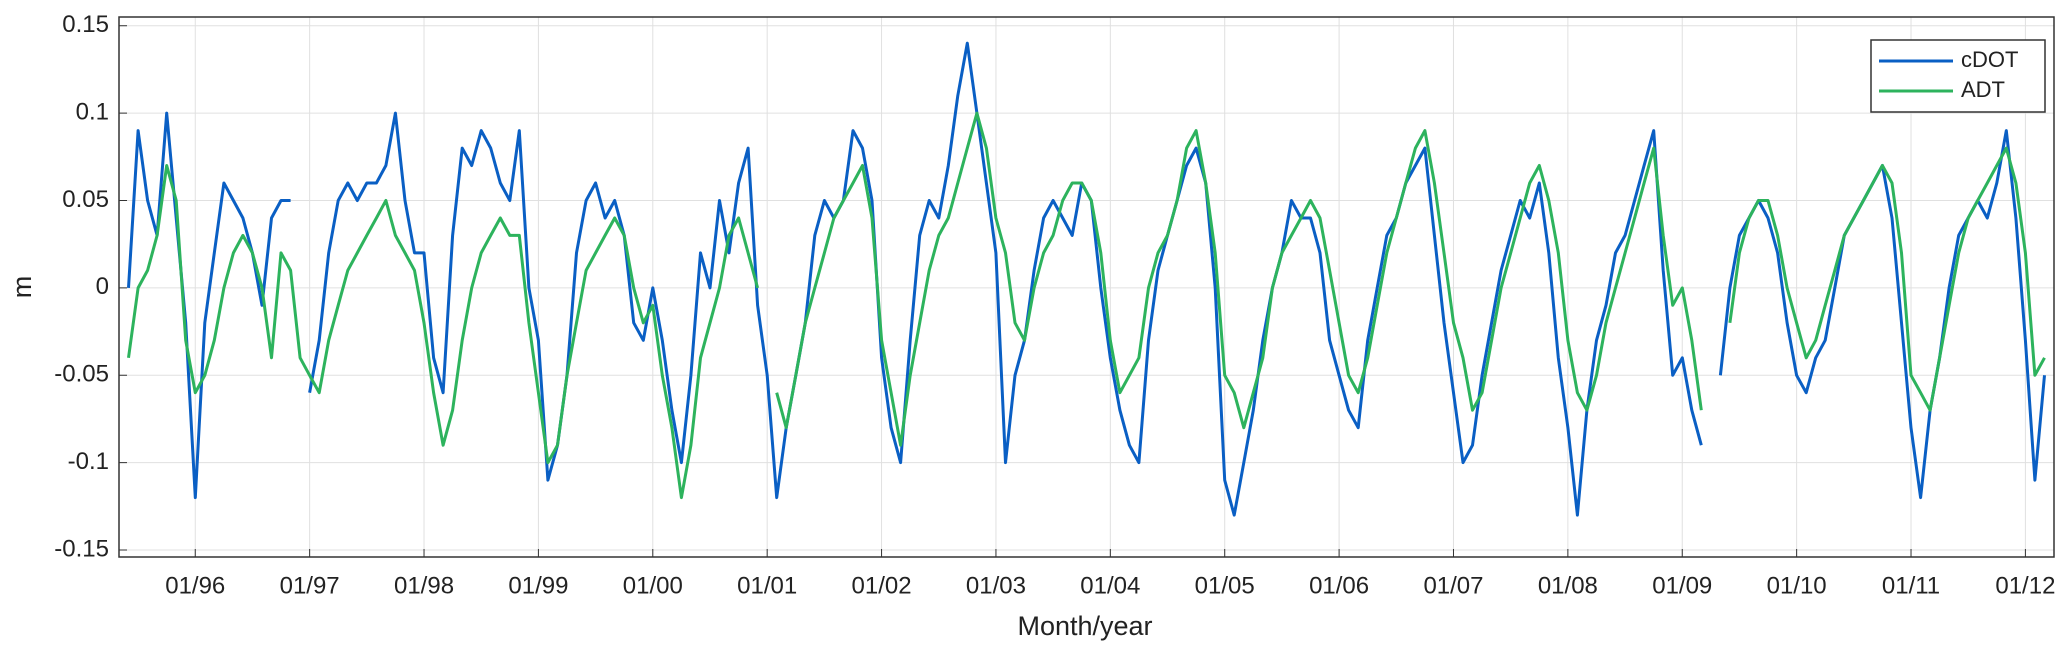 This screenshot has height=661, width=2067. I want to click on x-tick-label: 01/96, so click(195, 585).